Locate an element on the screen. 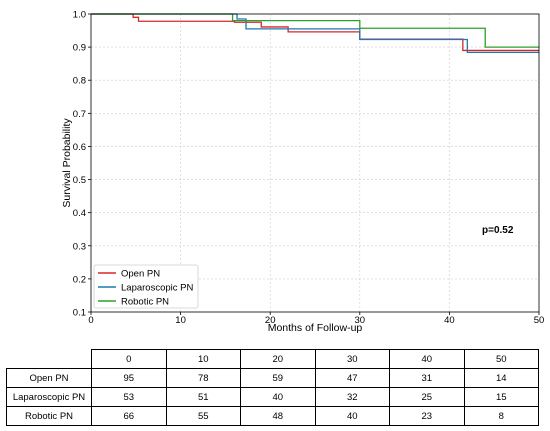 Image resolution: width=550 pixels, height=431 pixels. y-tick-label: 0.9 is located at coordinates (79, 48).